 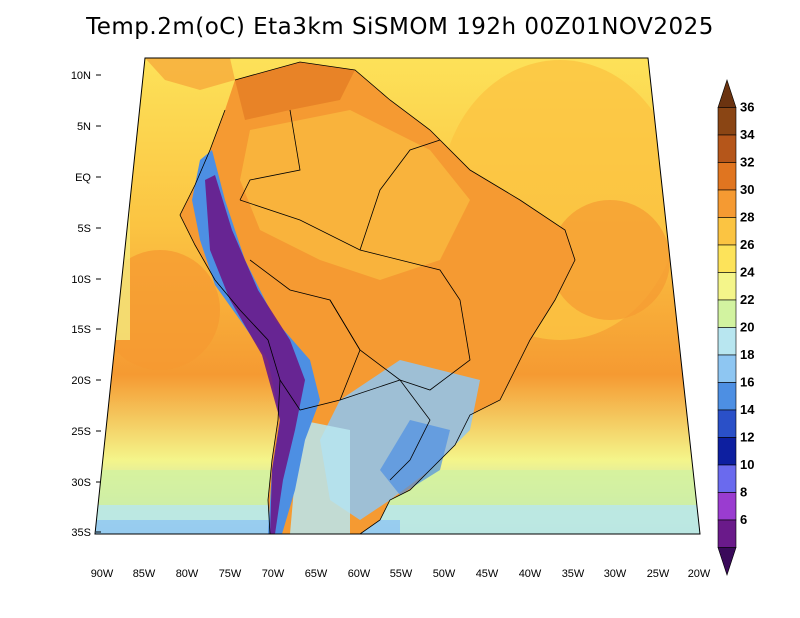 I want to click on colorbar-label: 24, so click(x=747, y=272).